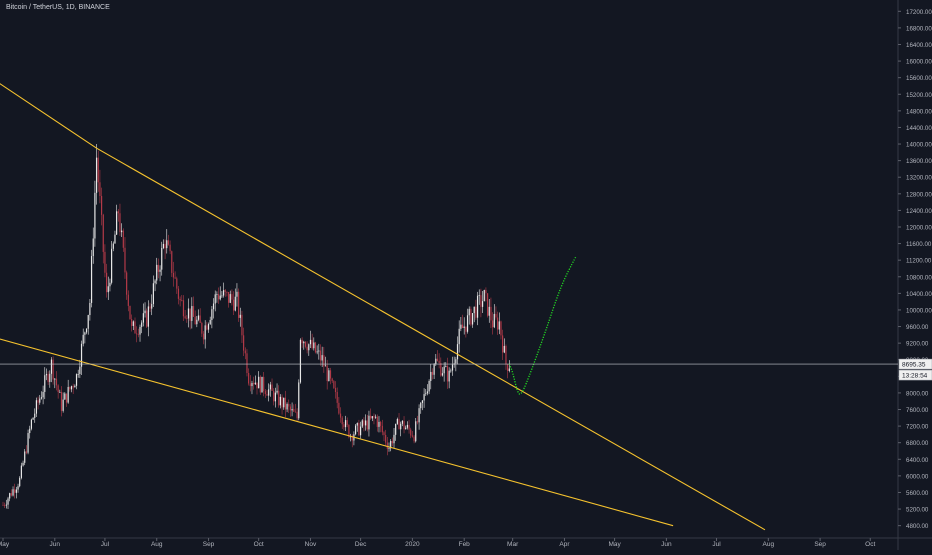  What do you see at coordinates (542, 325) in the screenshot?
I see `projection-layer` at bounding box center [542, 325].